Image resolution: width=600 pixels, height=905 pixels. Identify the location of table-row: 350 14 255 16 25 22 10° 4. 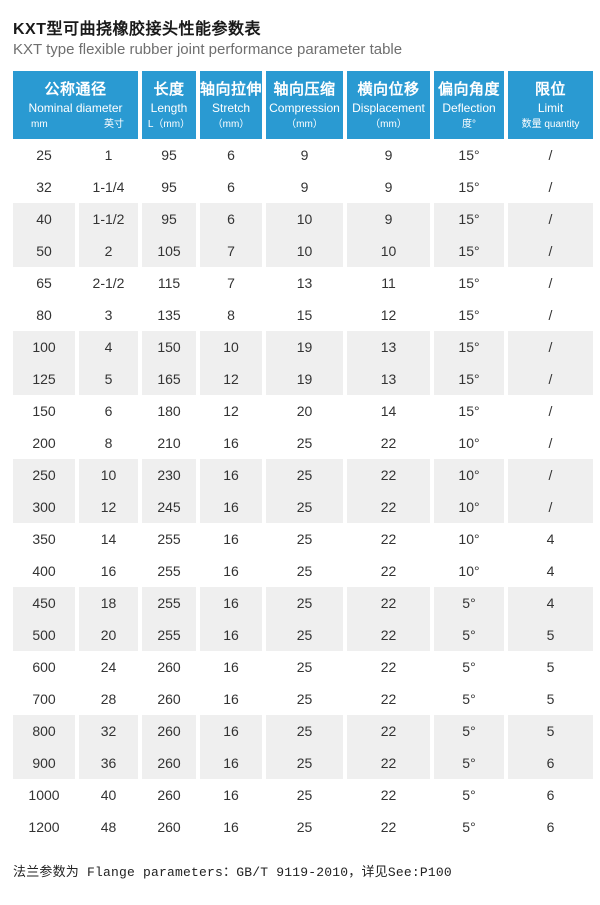
(303, 539).